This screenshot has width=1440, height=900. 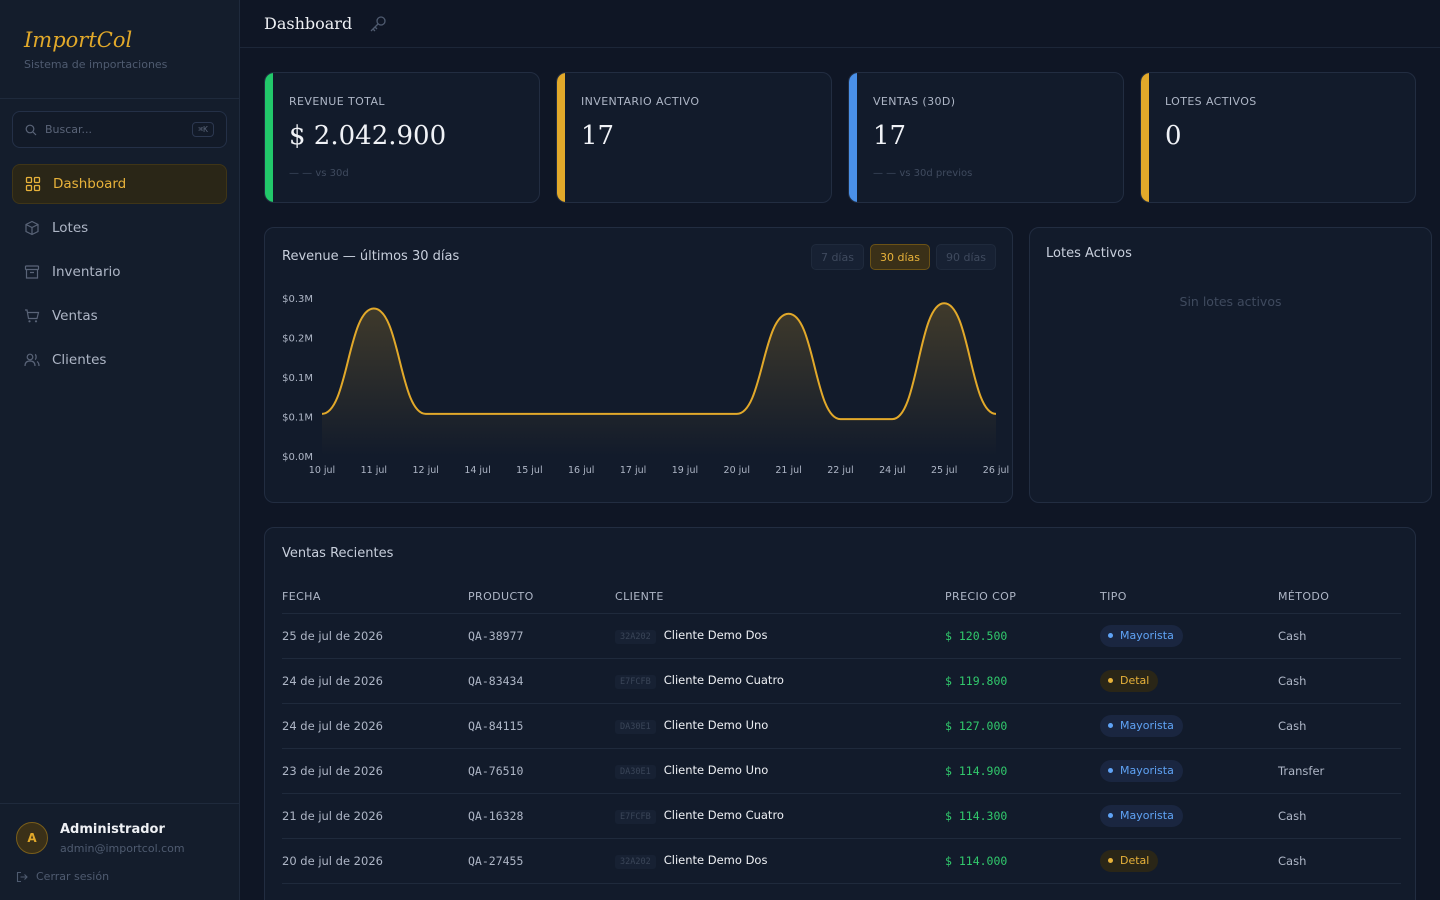 I want to click on stat-comparison: — — vs 30d previos, so click(x=923, y=173).